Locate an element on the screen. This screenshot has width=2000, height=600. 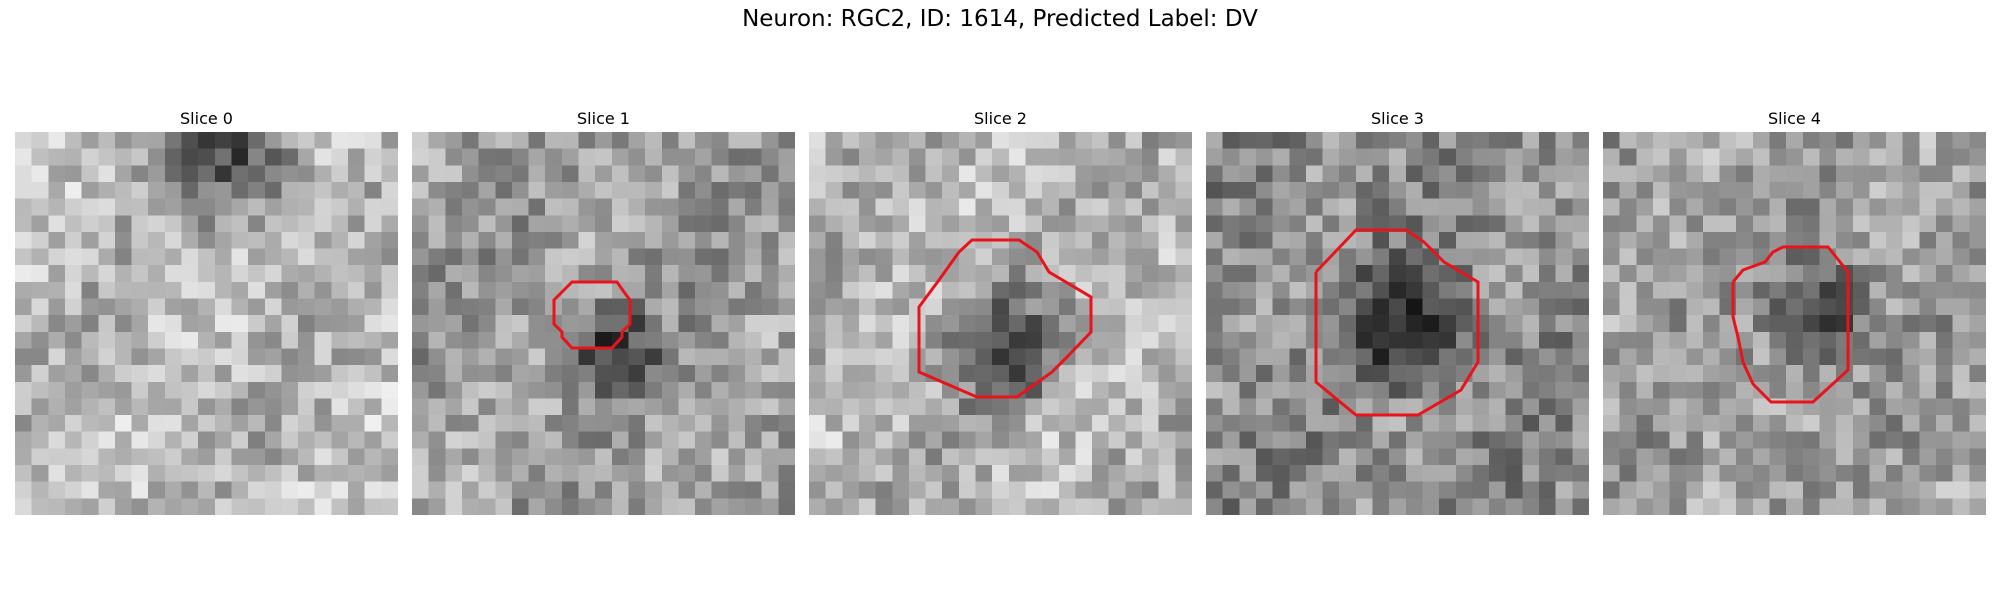
slice-panel-0: Slice 0 is located at coordinates (206, 311).